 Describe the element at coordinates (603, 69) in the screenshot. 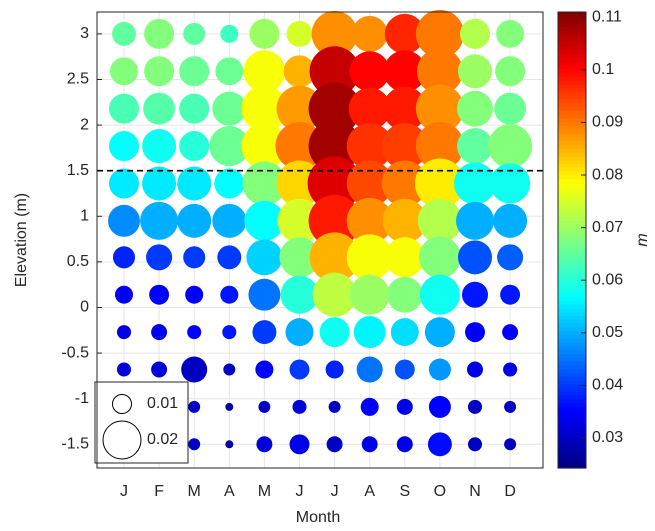

I see `colorbar-tick-label: 0.1` at that location.